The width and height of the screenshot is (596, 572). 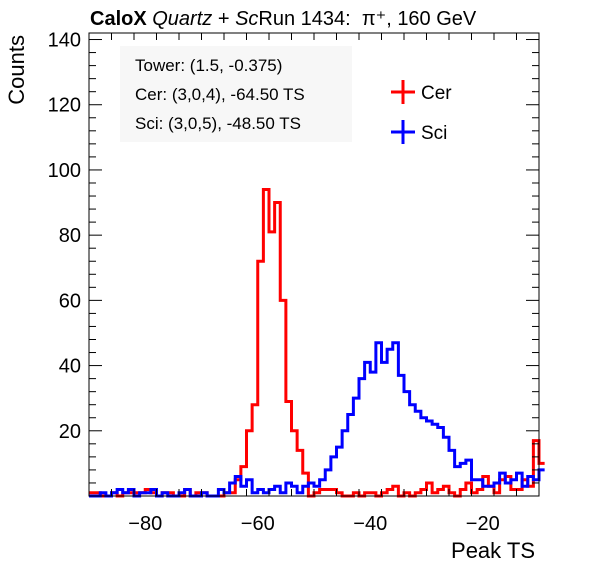 What do you see at coordinates (258, 524) in the screenshot?
I see `x-tick-label: −60` at bounding box center [258, 524].